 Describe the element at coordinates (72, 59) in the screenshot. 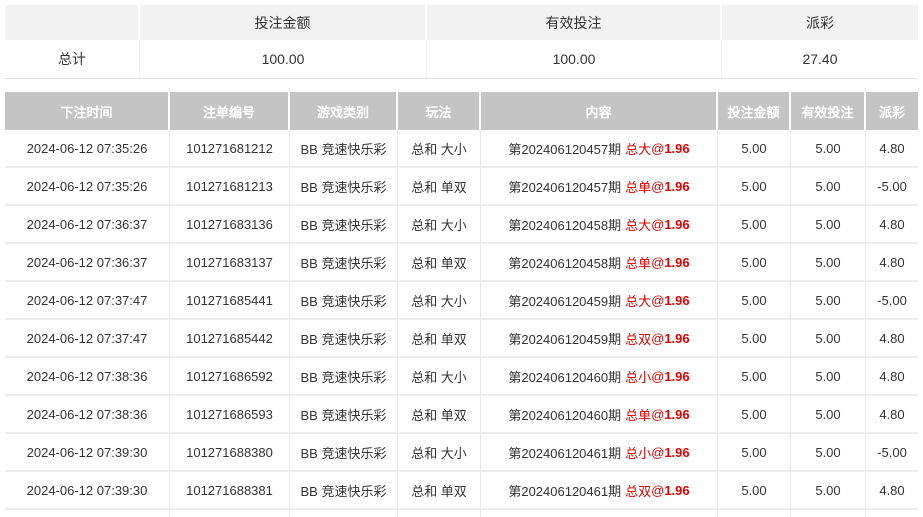

I see `summary-total-label: 总计` at that location.